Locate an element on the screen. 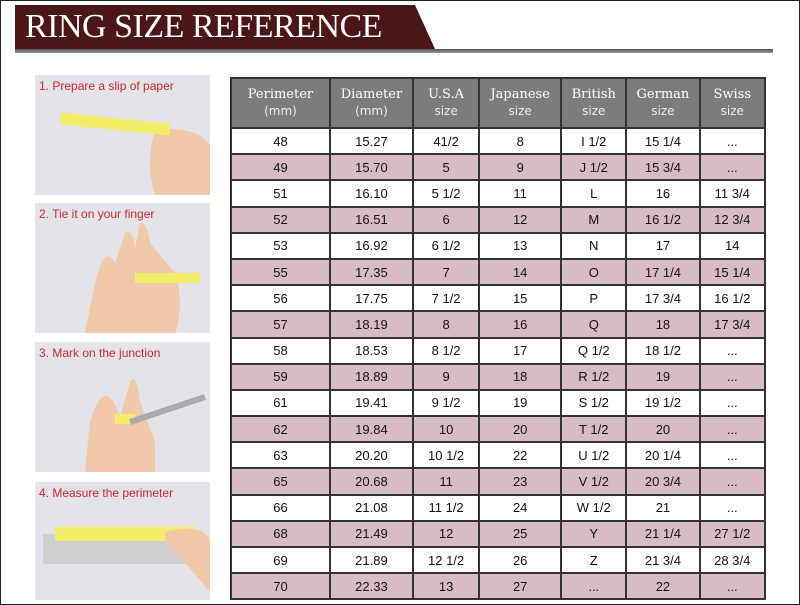 This screenshot has height=605, width=800. table-cell: R 1/2 is located at coordinates (594, 376).